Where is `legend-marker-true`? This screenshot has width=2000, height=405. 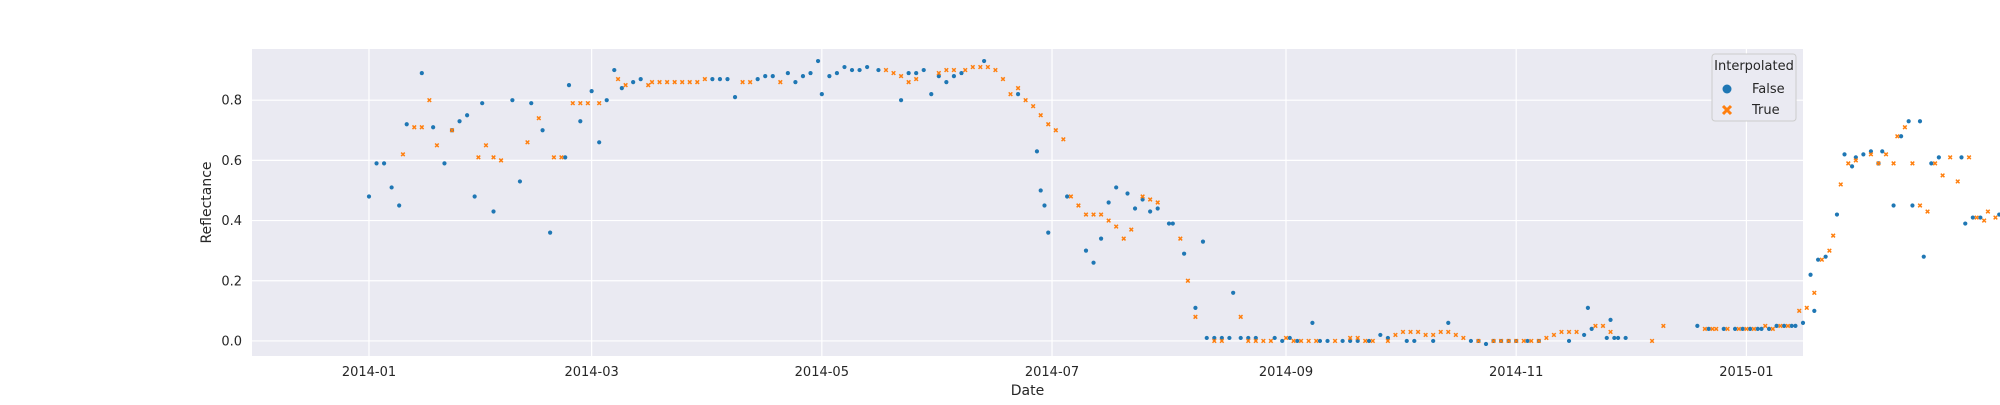
legend-marker-true is located at coordinates (1727, 110).